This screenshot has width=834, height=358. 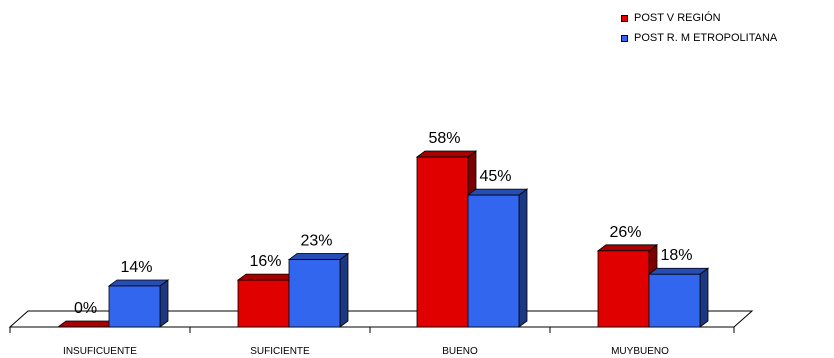 I want to click on bar-1-muybueno, so click(x=627, y=285).